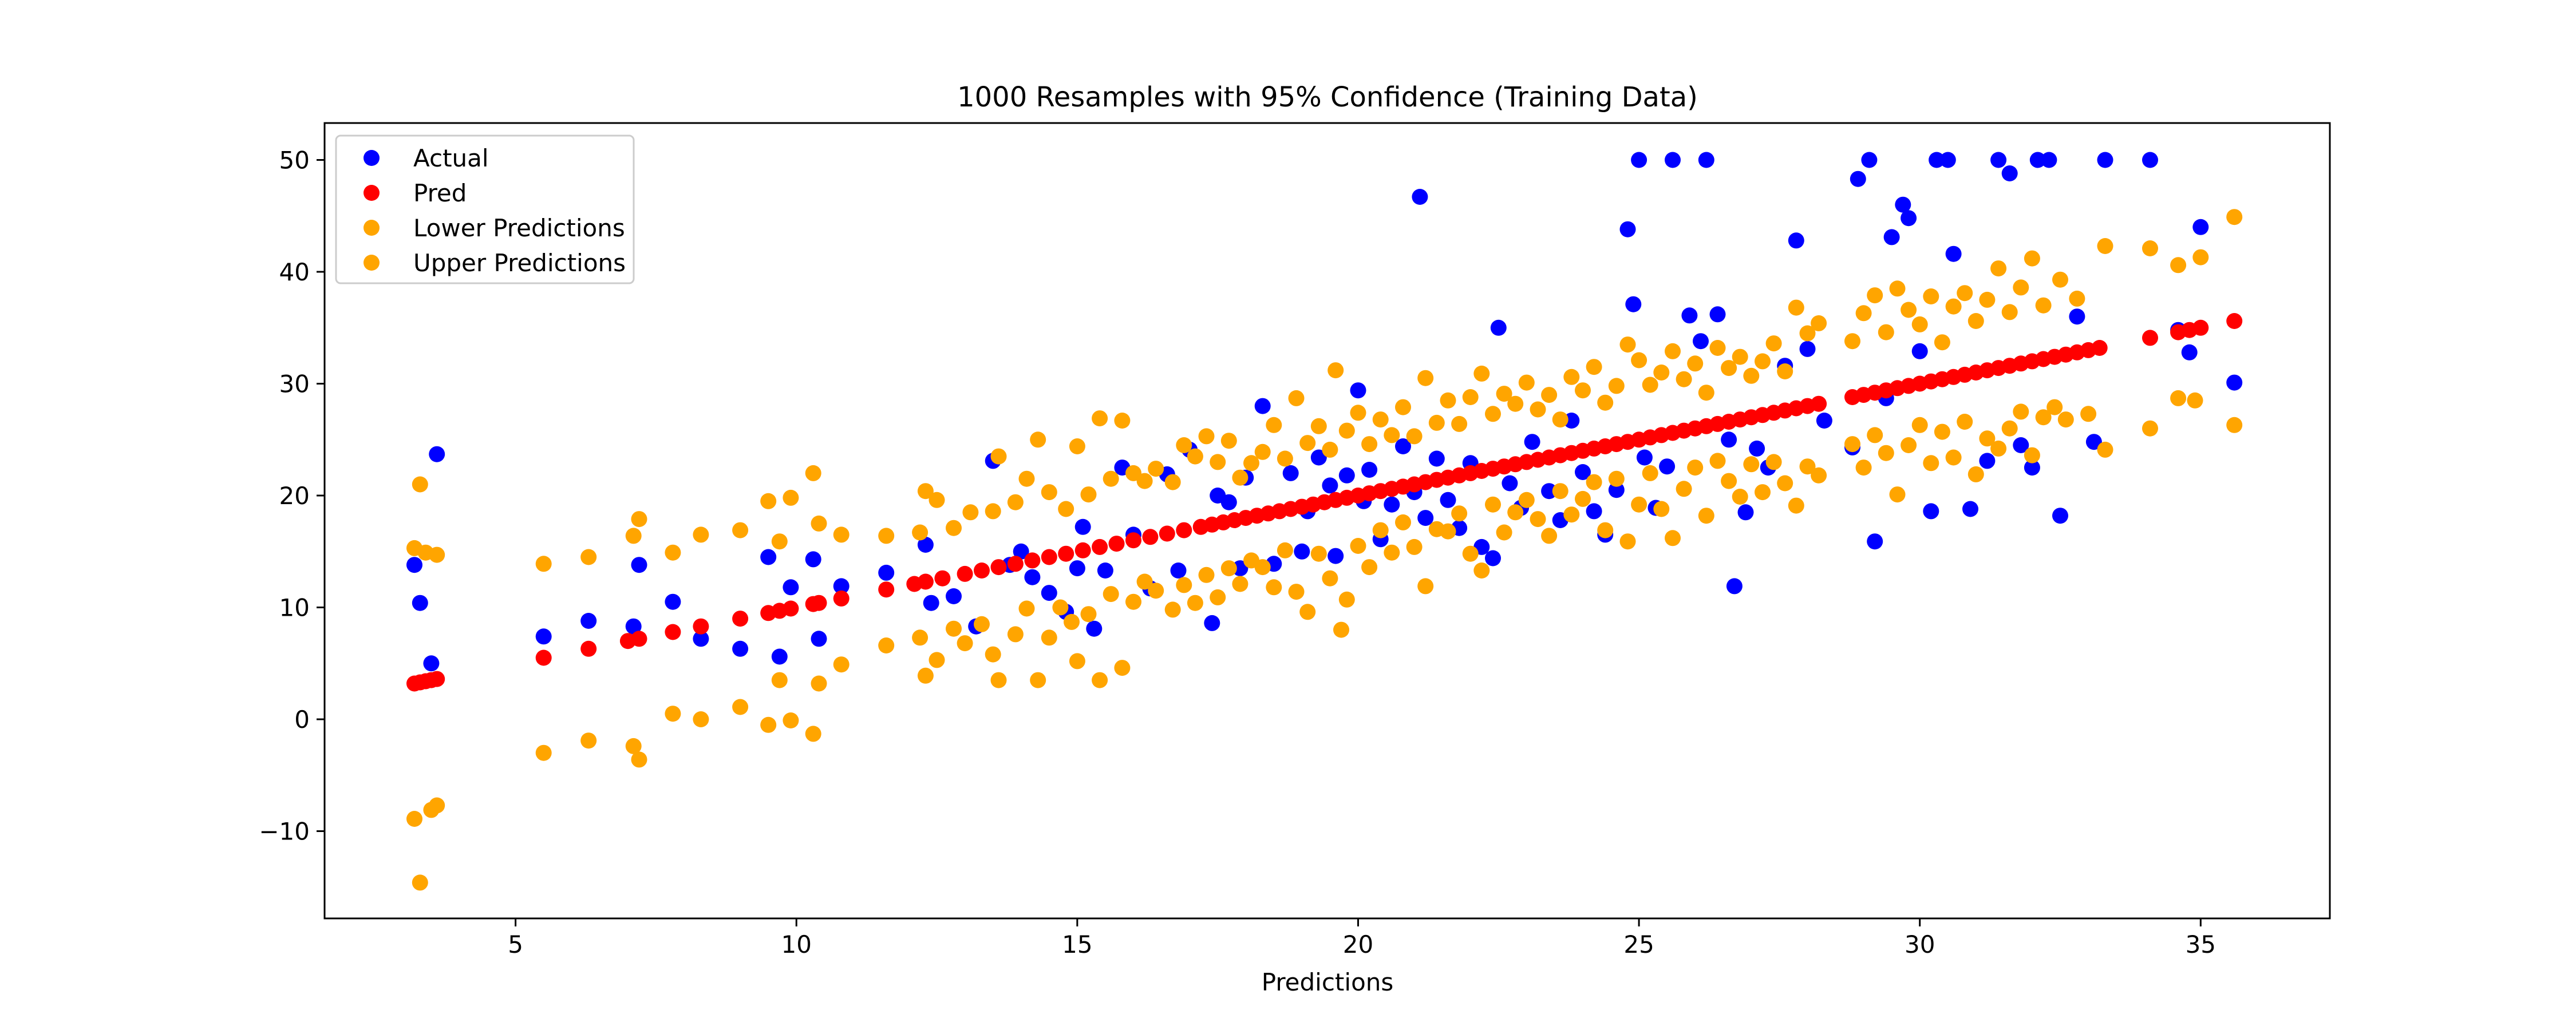  I want to click on x-tick-label: 30, so click(1920, 944).